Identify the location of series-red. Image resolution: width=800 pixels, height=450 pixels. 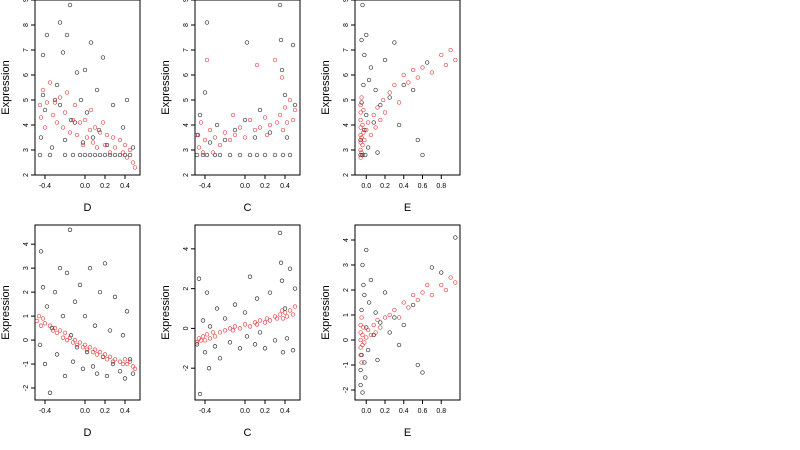
(86, 342).